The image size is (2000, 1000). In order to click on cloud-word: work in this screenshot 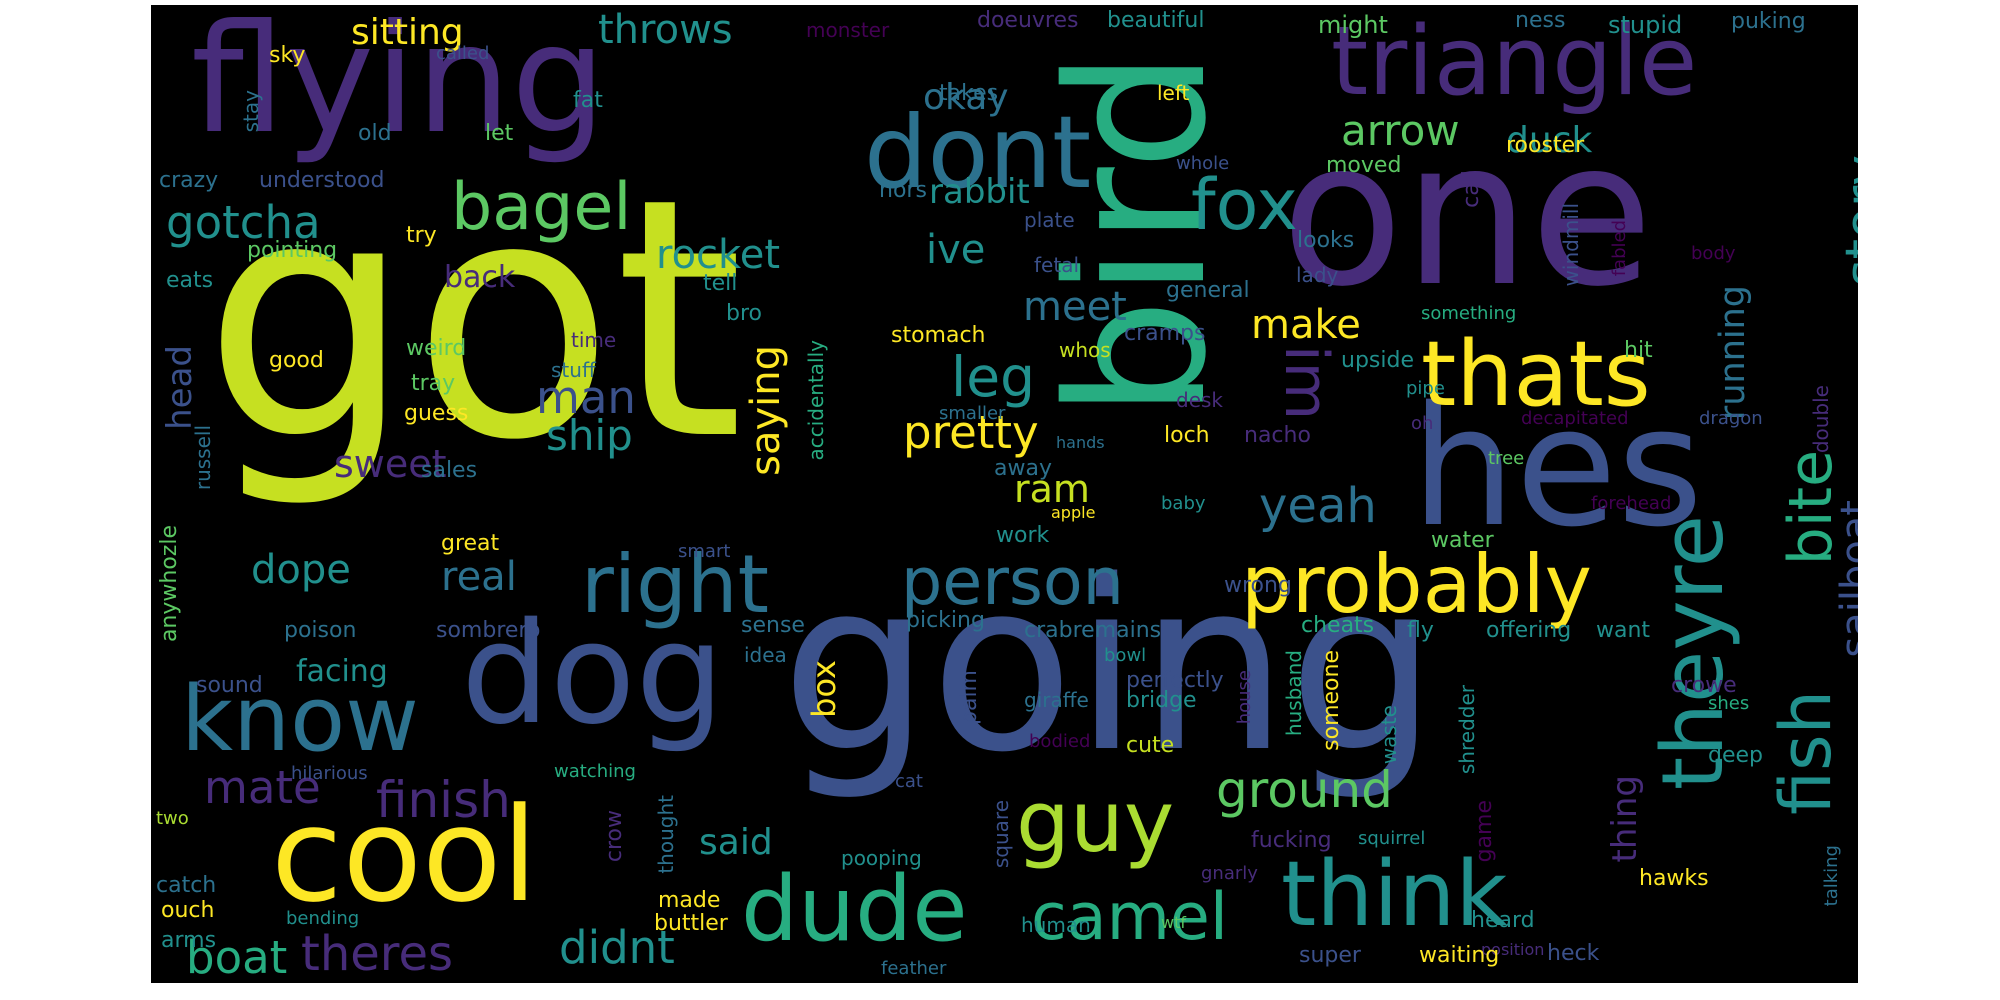, I will do `click(1023, 535)`.